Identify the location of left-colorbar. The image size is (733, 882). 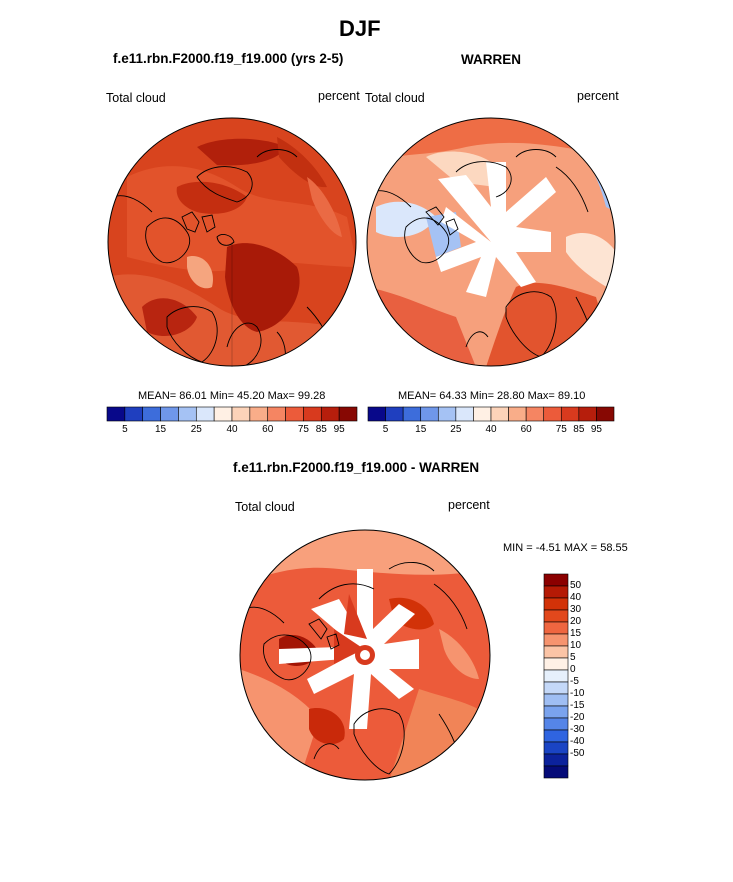
(232, 414).